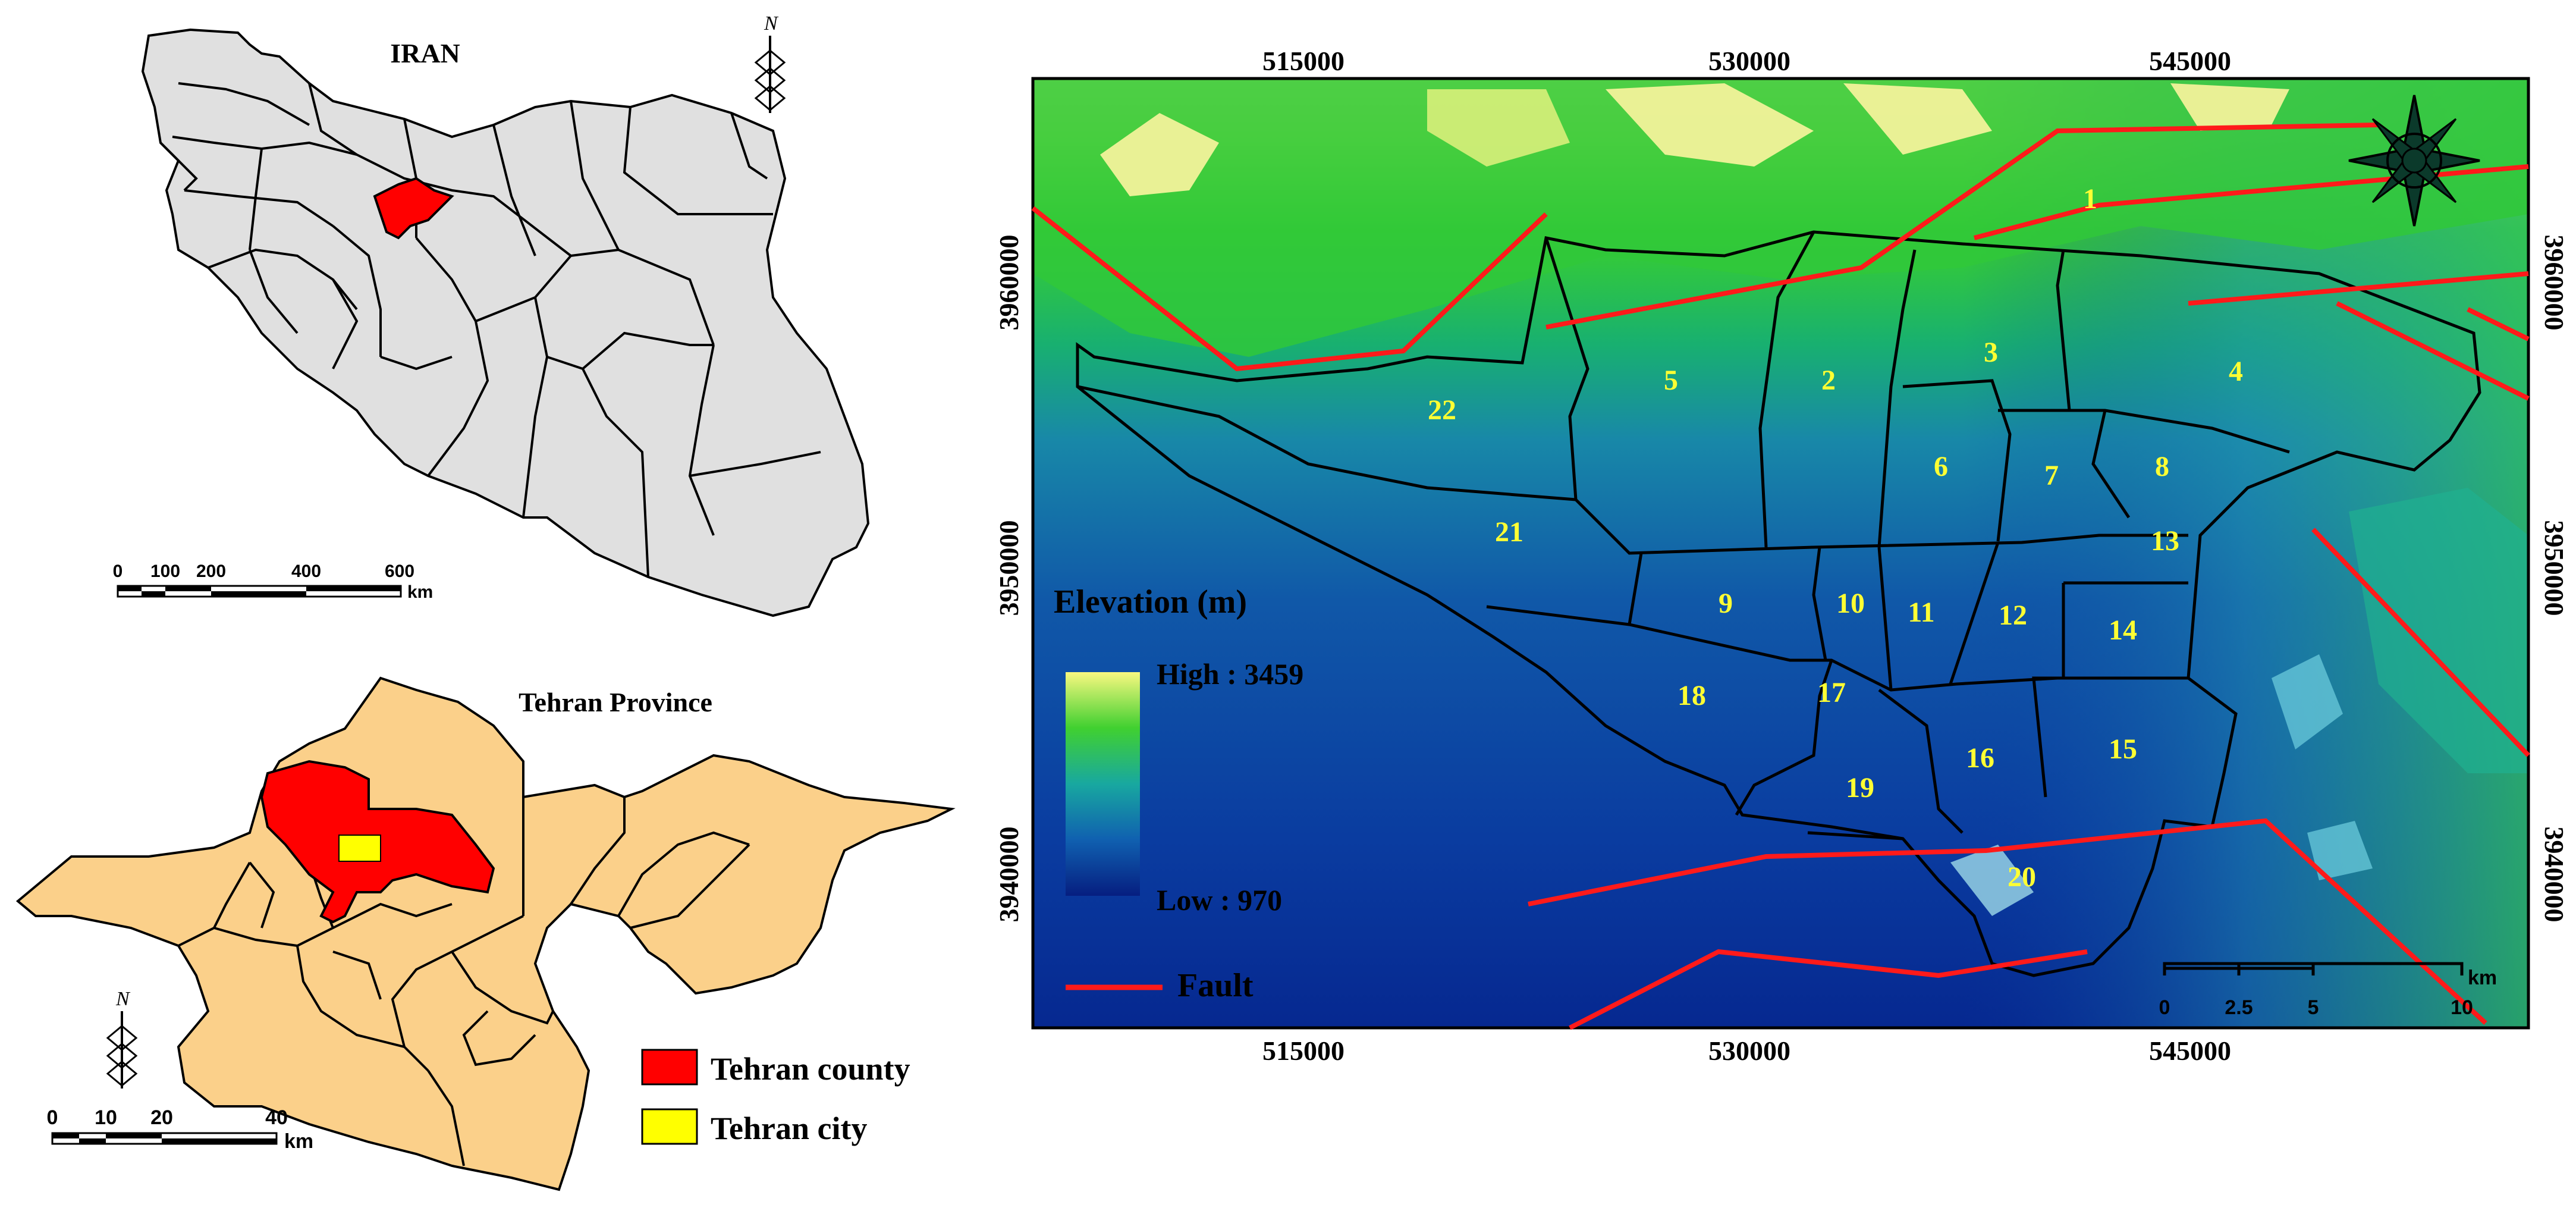 This screenshot has height=1214, width=2576. Describe the element at coordinates (1921, 612) in the screenshot. I see `district-label-11: 11` at that location.